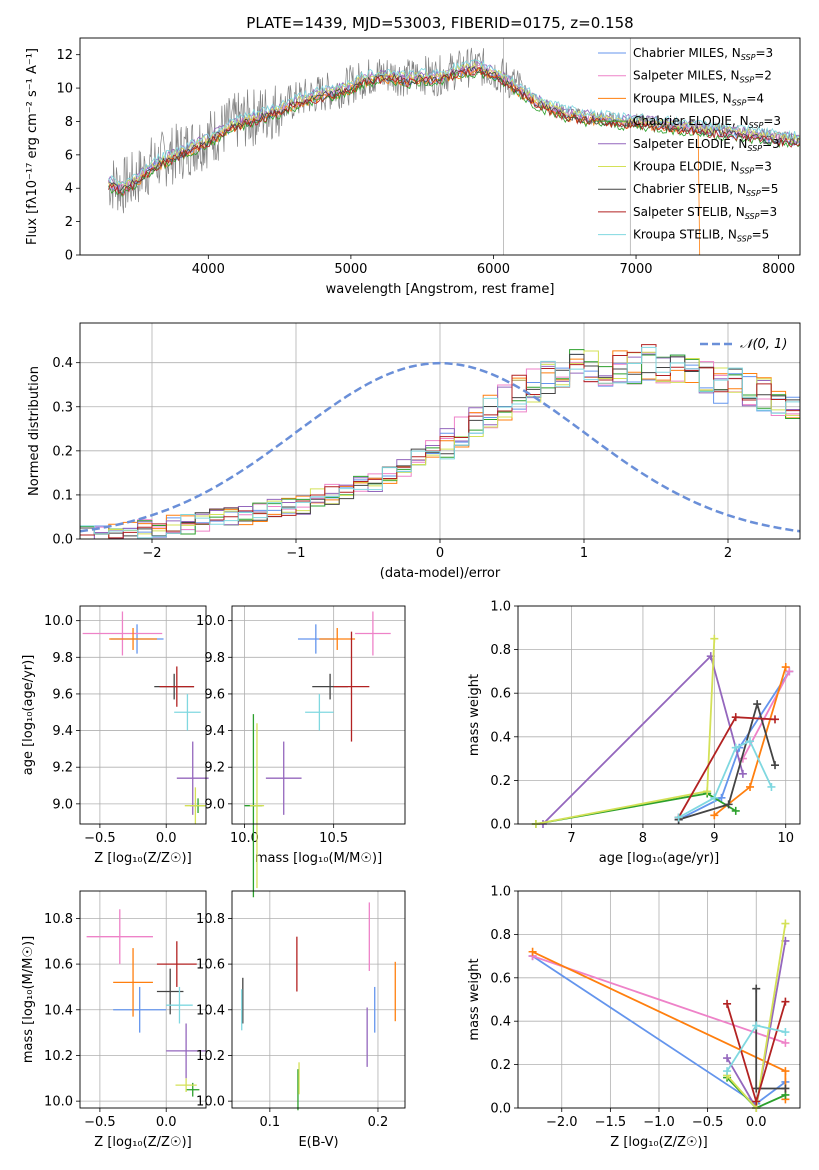 The width and height of the screenshot is (819, 1170). What do you see at coordinates (295, 553) in the screenshot?
I see `x-tick-label: −1` at bounding box center [295, 553].